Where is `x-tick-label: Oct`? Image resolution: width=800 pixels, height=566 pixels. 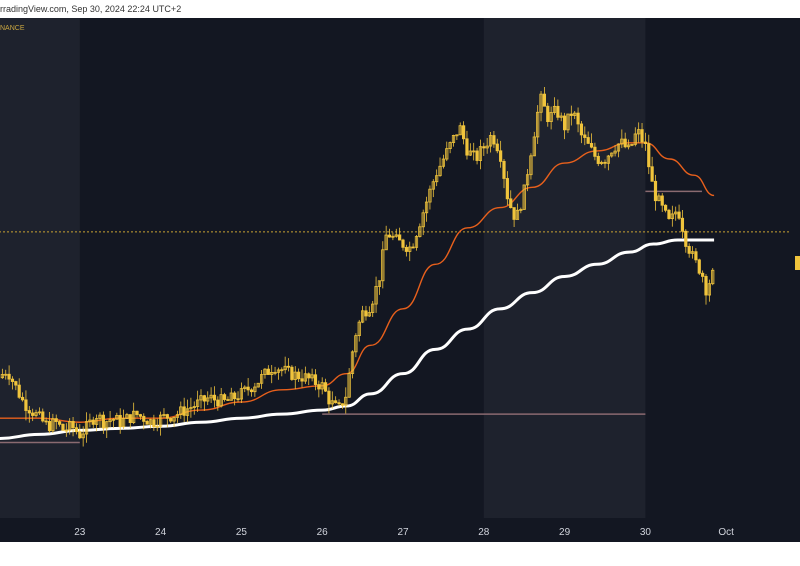
x-tick-label: Oct is located at coordinates (726, 532).